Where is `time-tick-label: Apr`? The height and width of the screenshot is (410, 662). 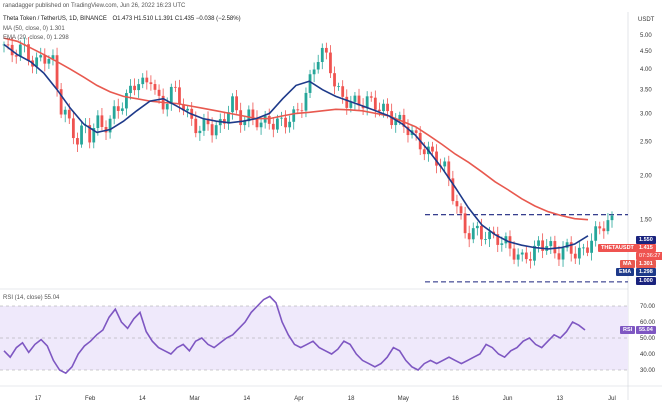 time-tick-label: Apr is located at coordinates (298, 399).